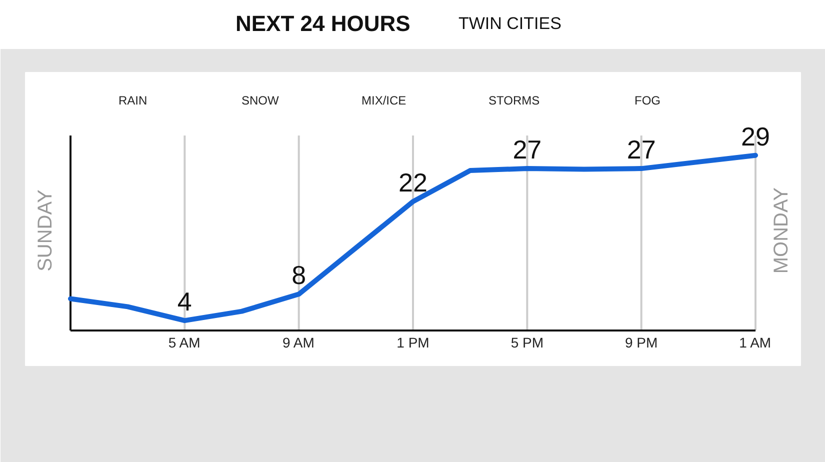 The image size is (825, 462). What do you see at coordinates (184, 342) in the screenshot?
I see `x-tick-label: 5 AM` at bounding box center [184, 342].